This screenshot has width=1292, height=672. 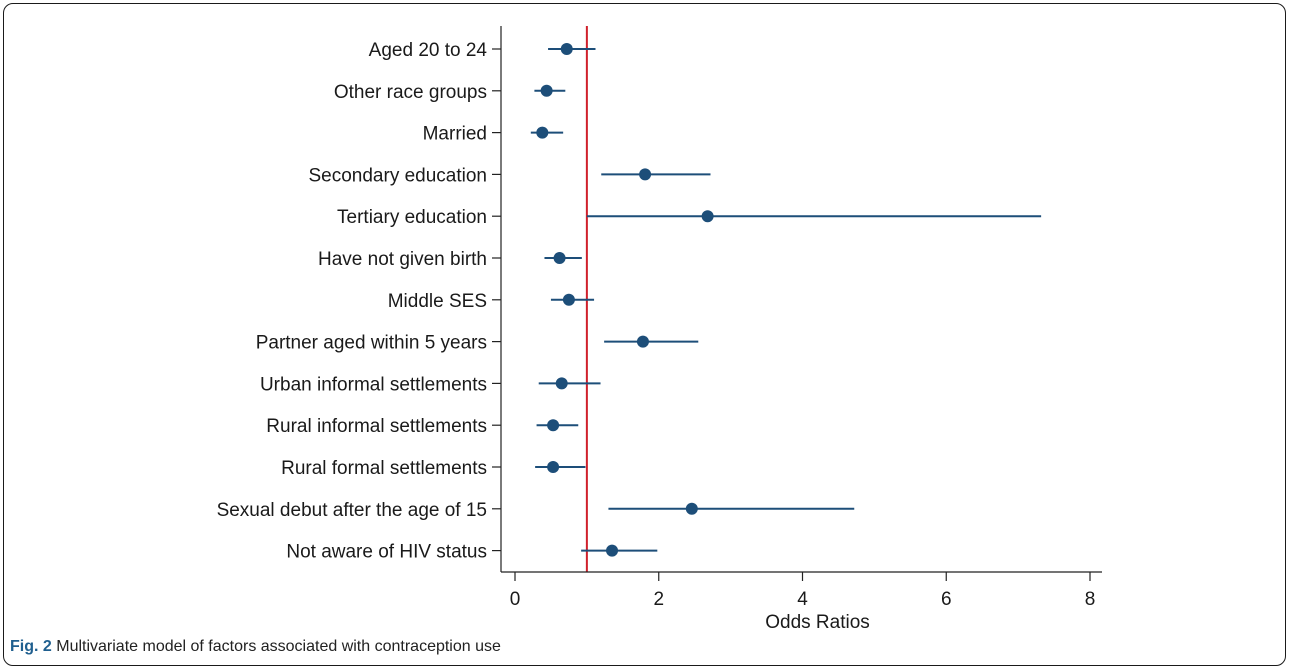 I want to click on x-tick-label: 4, so click(x=802, y=599).